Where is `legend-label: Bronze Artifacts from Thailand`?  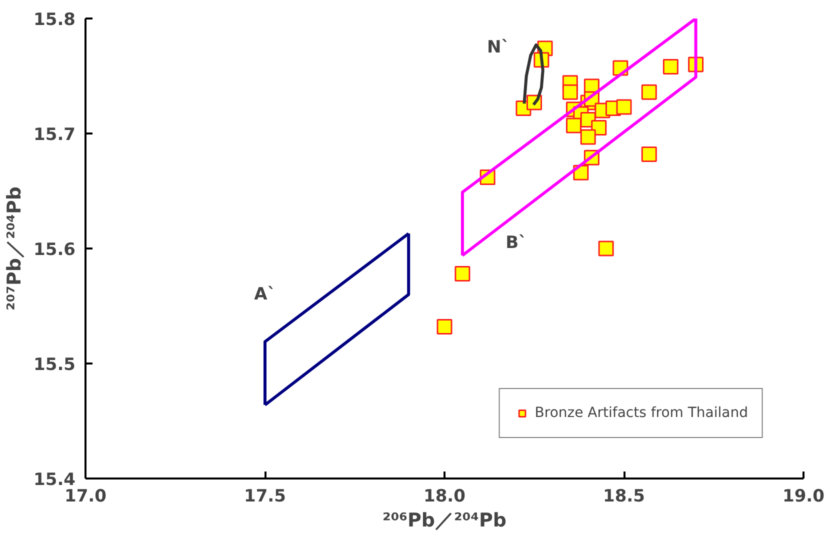 legend-label: Bronze Artifacts from Thailand is located at coordinates (641, 413).